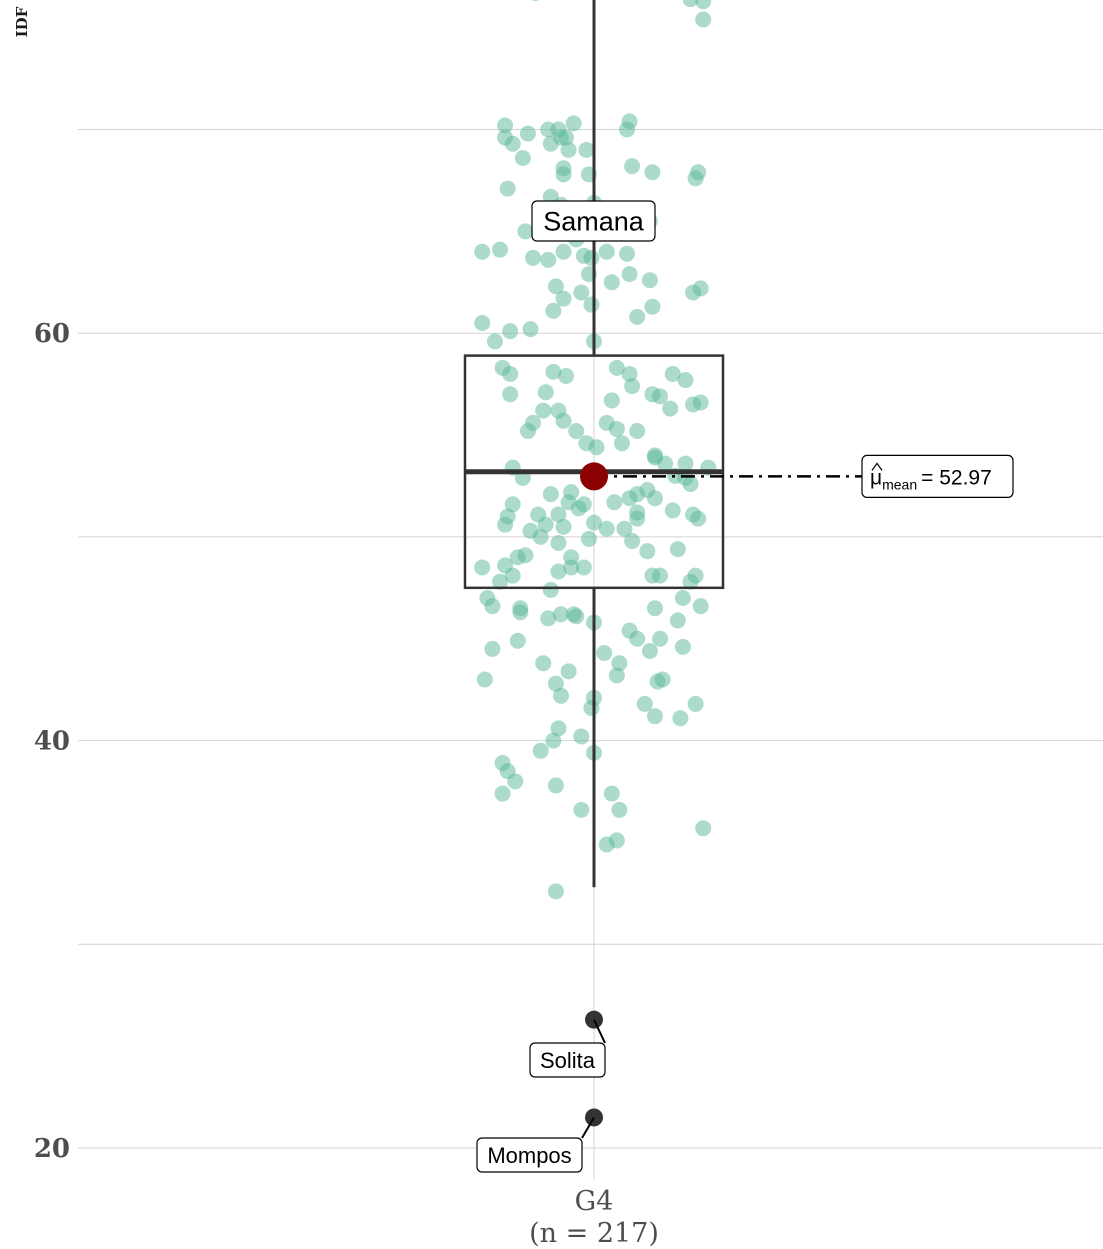  Describe the element at coordinates (594, 476) in the screenshot. I see `mean-point` at that location.